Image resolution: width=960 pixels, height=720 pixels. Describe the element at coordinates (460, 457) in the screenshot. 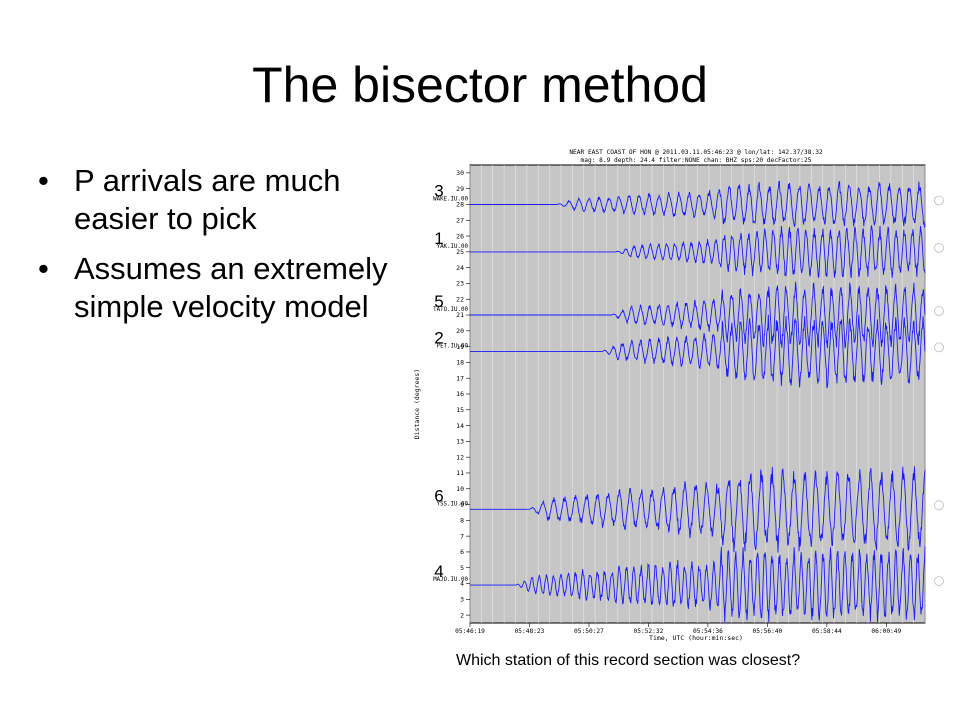

I see `y-tick-label: 12` at that location.